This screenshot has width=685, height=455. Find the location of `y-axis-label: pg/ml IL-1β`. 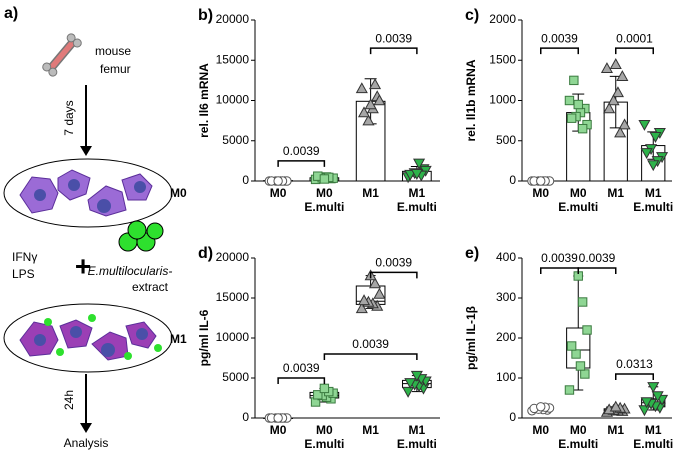

y-axis-label: pg/ml IL-1β is located at coordinates (471, 338).